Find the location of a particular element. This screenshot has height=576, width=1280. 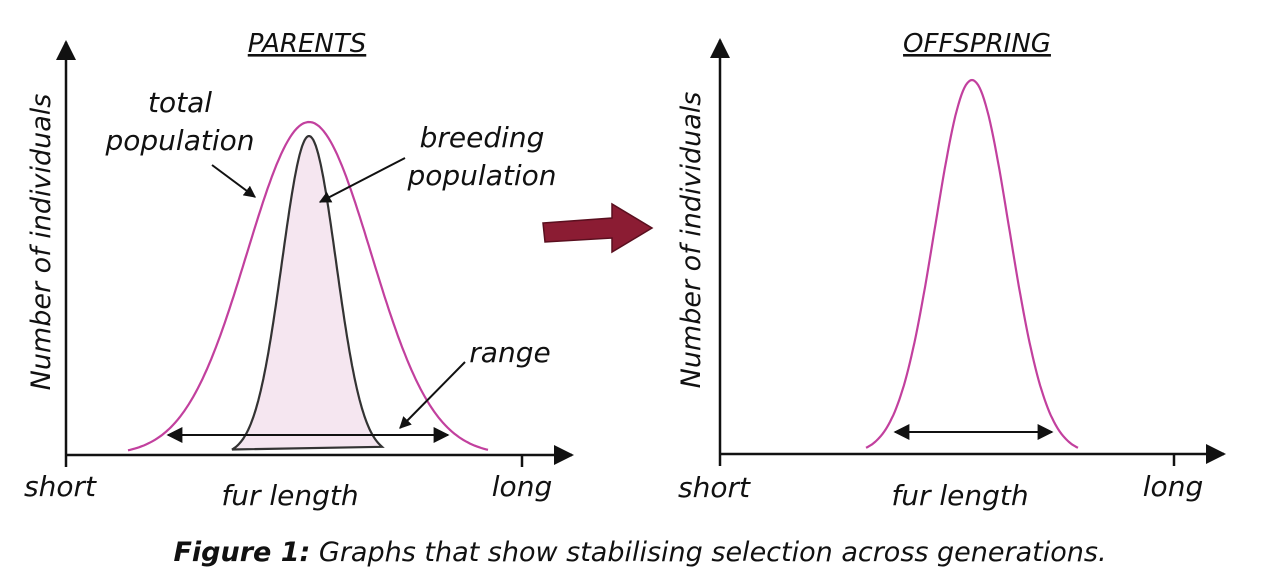

offspring-x-axis-label: fur length is located at coordinates (959, 495).